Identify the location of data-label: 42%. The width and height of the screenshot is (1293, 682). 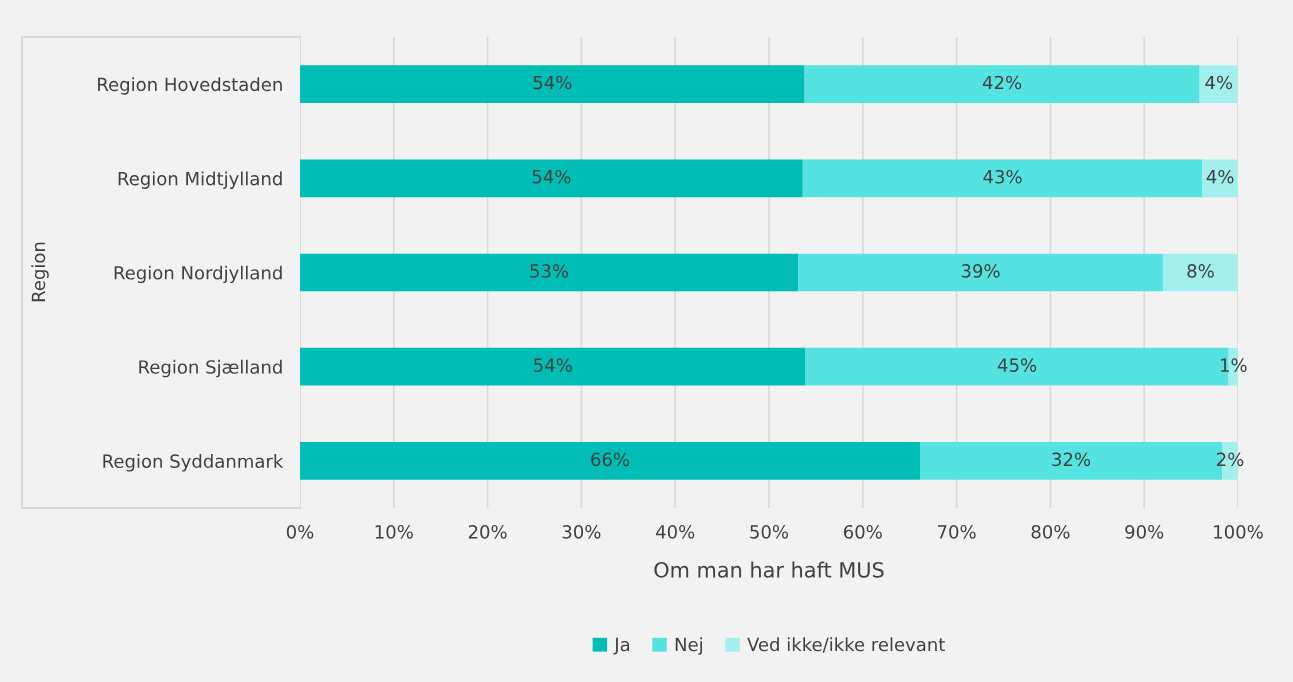
(1002, 82).